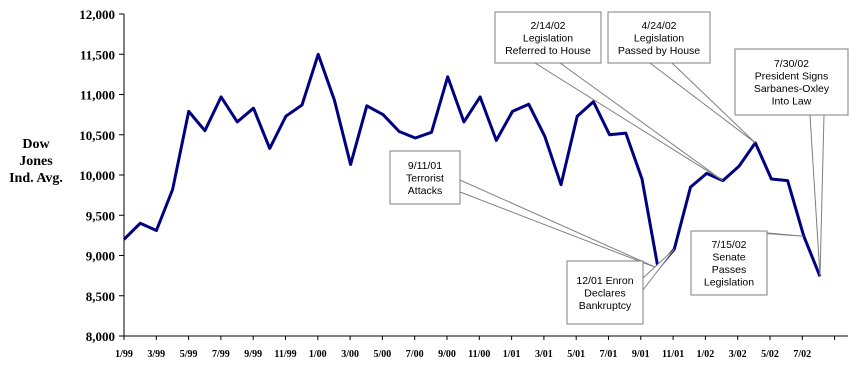 Image resolution: width=851 pixels, height=369 pixels. I want to click on callout-7-30-02-box, so click(791, 82).